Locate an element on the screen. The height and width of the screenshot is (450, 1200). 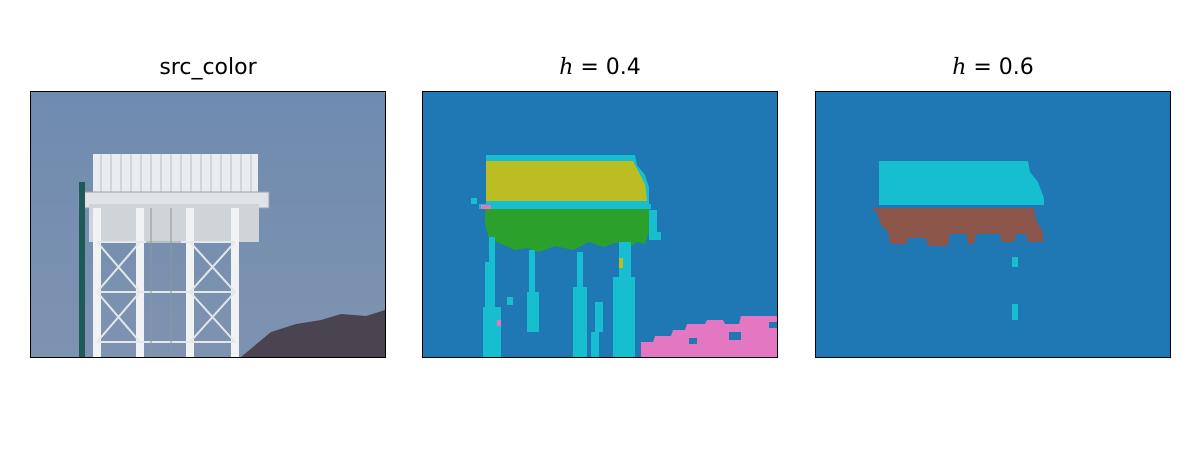
segment-brown is located at coordinates (958, 227).